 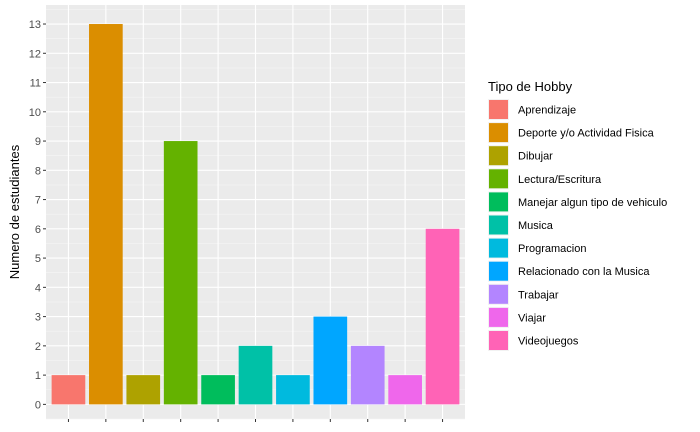 I want to click on legend-label: Manejar algun tipo de vehiculo, so click(x=592, y=203).